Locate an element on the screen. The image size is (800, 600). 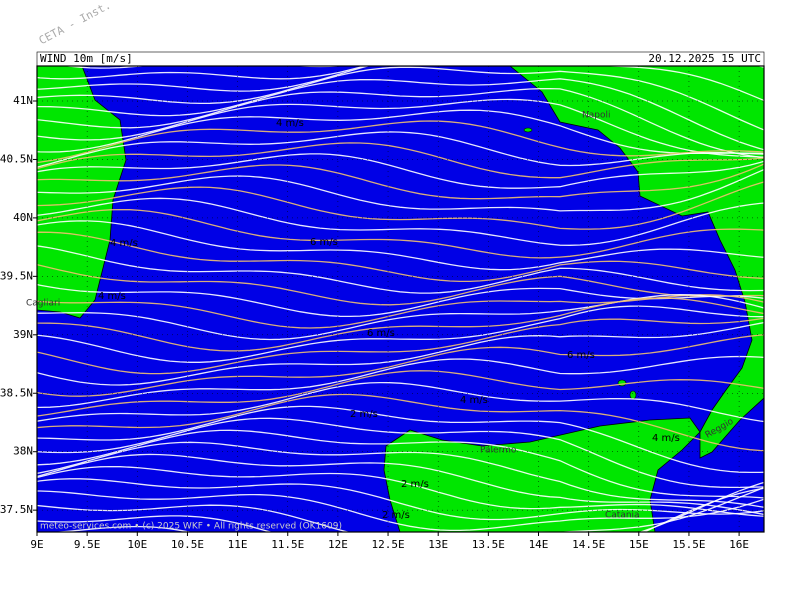
place-label: Cagliari is located at coordinates (43, 304).